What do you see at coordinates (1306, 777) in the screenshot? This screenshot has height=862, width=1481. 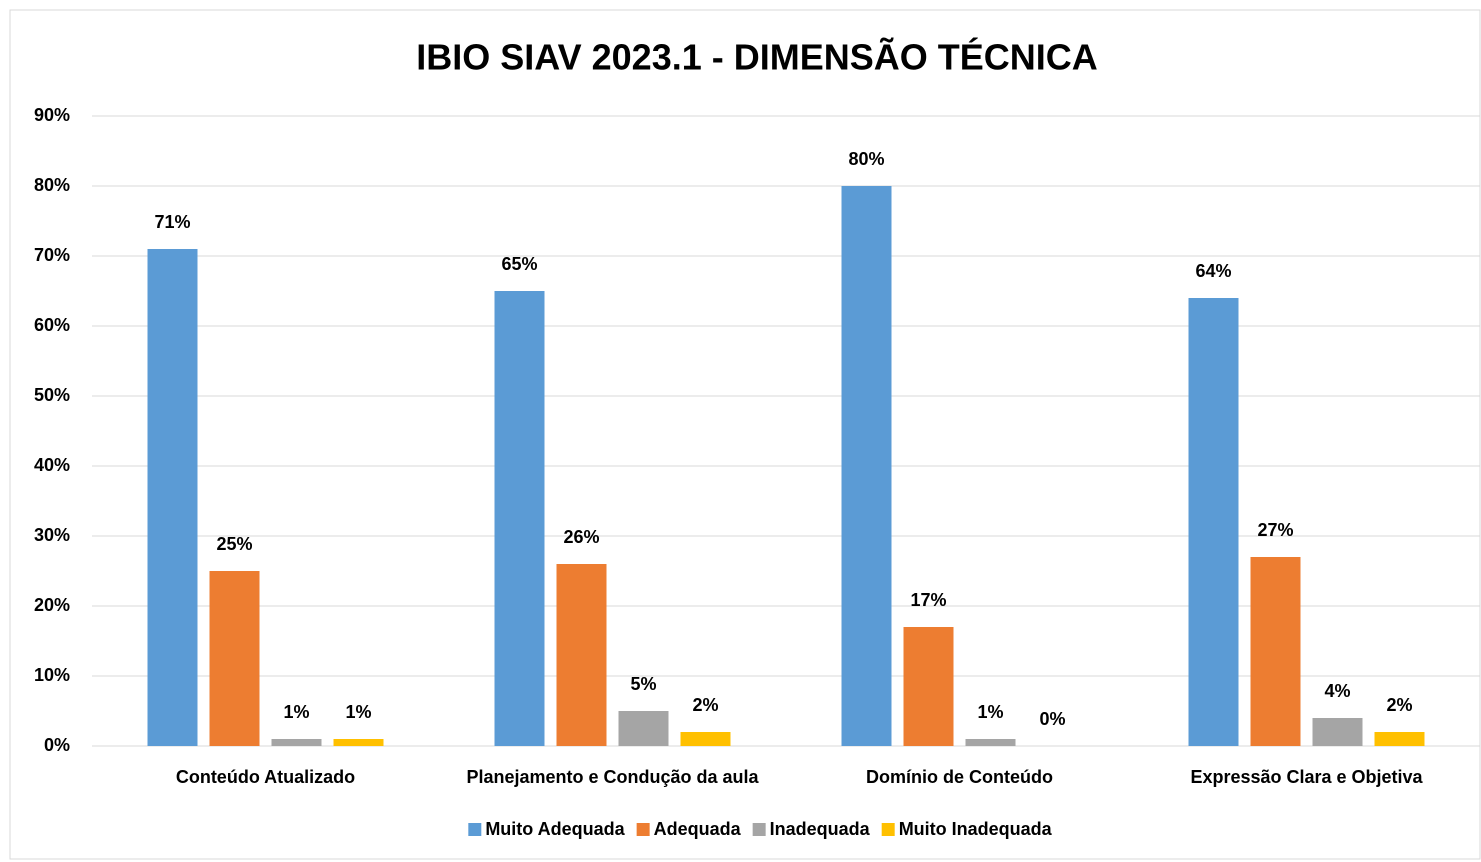 I see `x-tick-label: Expressão Clara e Objetiva` at bounding box center [1306, 777].